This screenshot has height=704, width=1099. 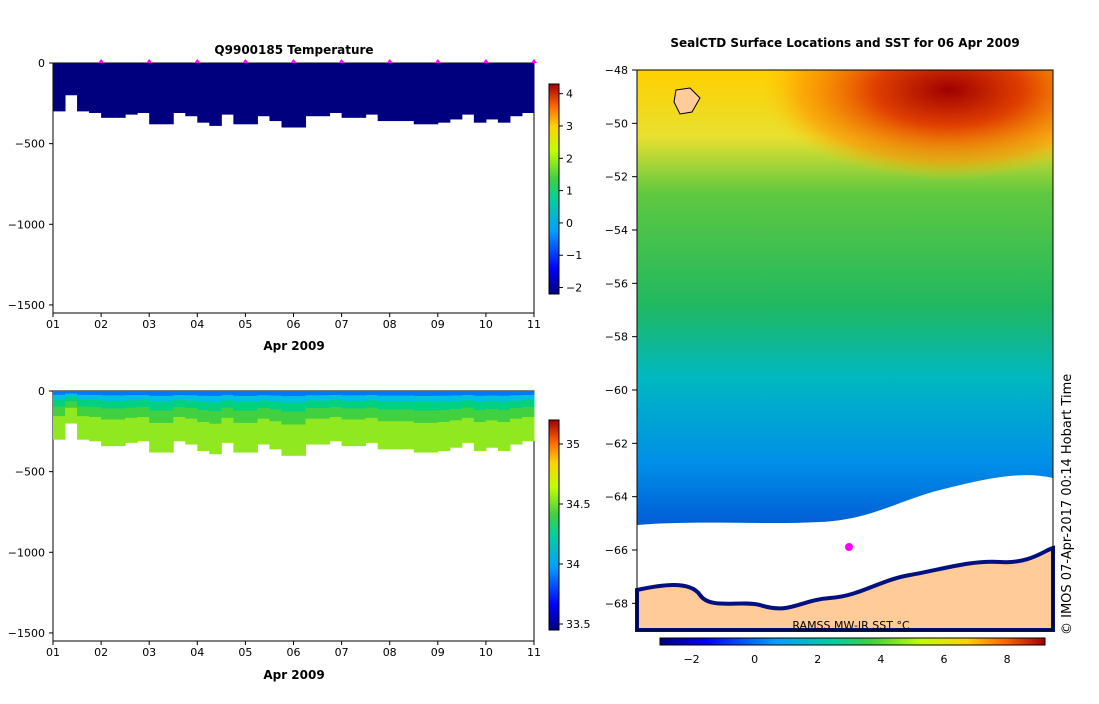 What do you see at coordinates (573, 564) in the screenshot?
I see `colorbar-tick-label: 34` at bounding box center [573, 564].